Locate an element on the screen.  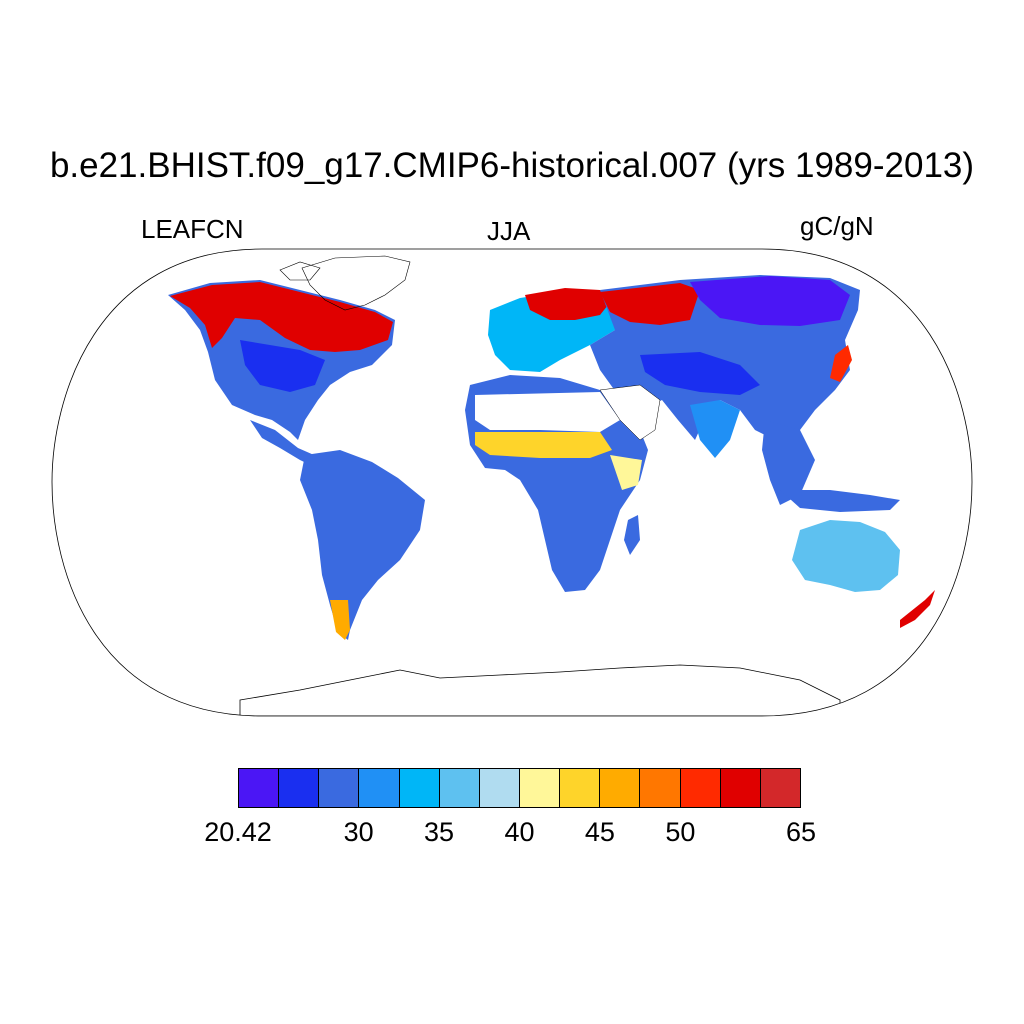
madagascar is located at coordinates (632, 535).